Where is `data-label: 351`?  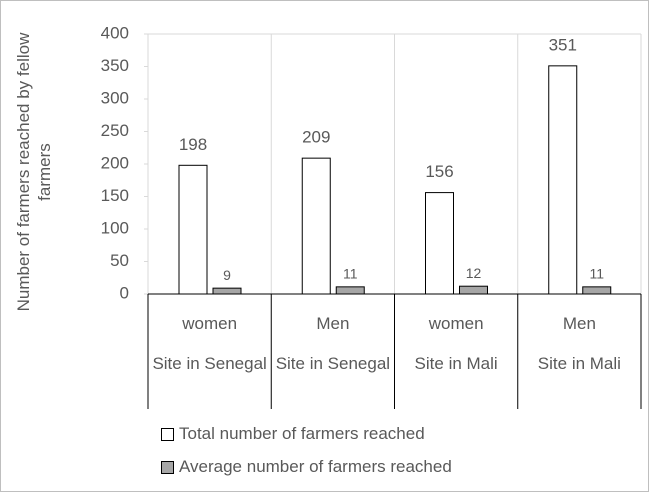 data-label: 351 is located at coordinates (563, 44).